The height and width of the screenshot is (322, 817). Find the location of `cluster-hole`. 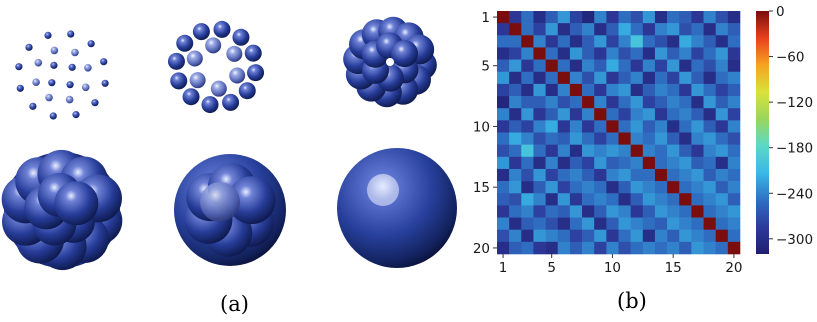

cluster-hole is located at coordinates (390, 62).